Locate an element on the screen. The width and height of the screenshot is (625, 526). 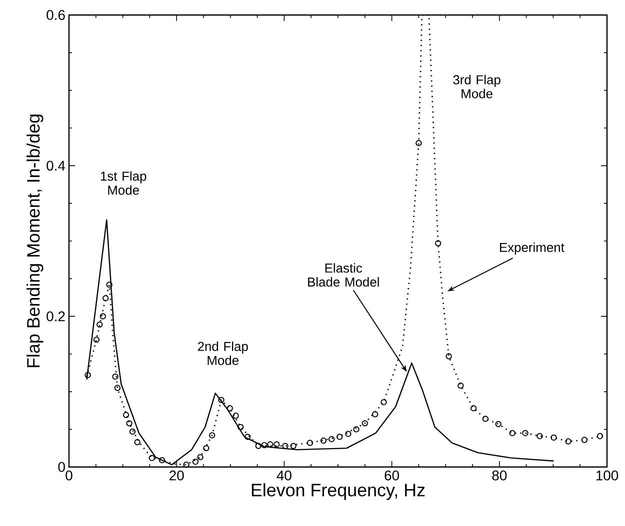
x-tick-label: 0 is located at coordinates (69, 475).